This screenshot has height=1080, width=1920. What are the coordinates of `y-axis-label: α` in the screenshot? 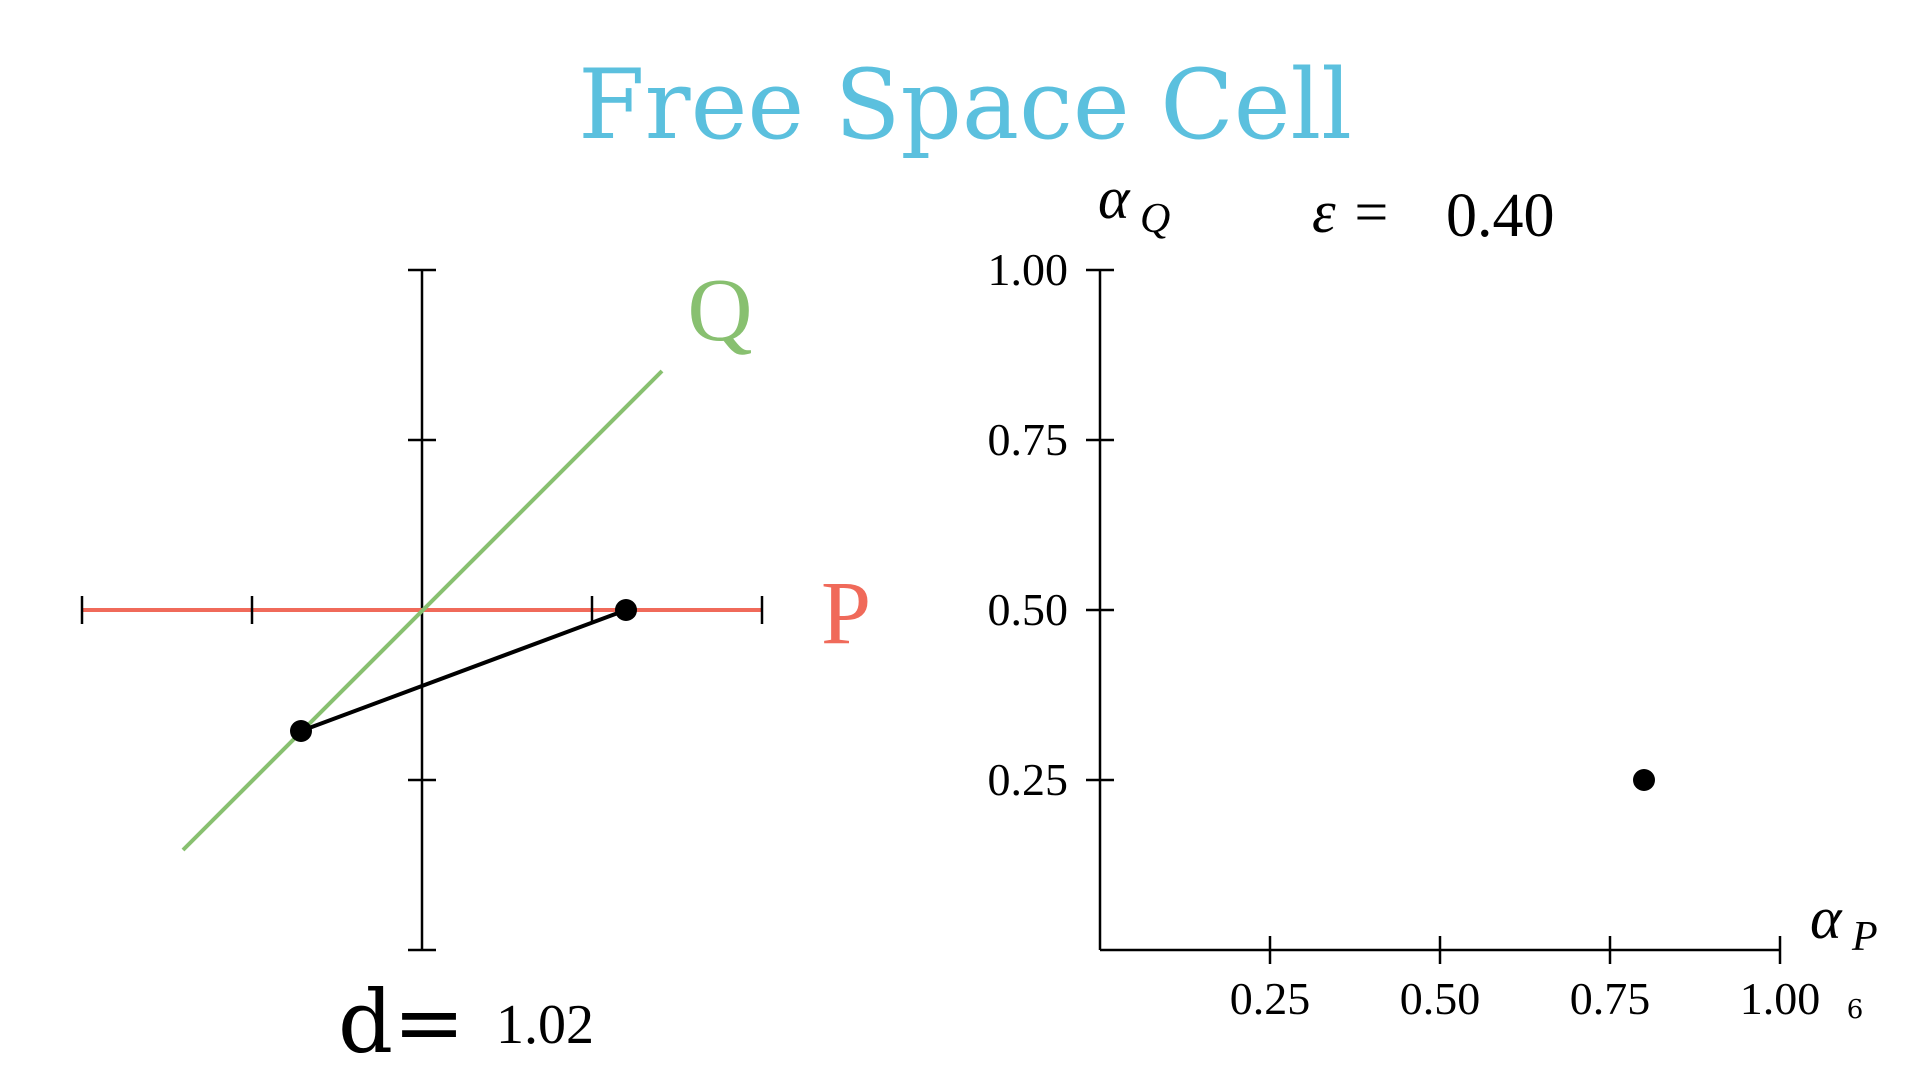 It's located at (1114, 198).